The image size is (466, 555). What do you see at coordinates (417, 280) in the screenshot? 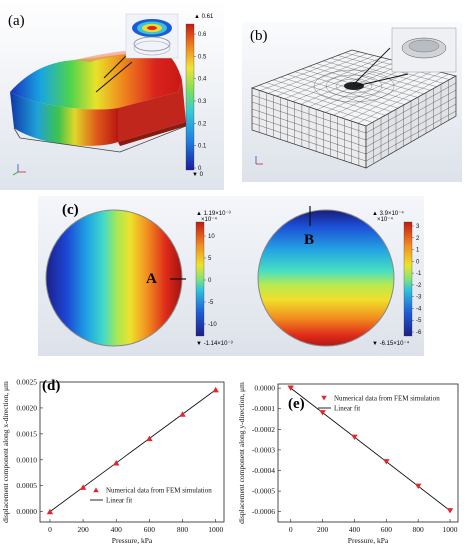
I see `colorbar-c-right-ticks: 3 2 1 0 -1 -2 -3 -4 -5 -6` at bounding box center [417, 280].